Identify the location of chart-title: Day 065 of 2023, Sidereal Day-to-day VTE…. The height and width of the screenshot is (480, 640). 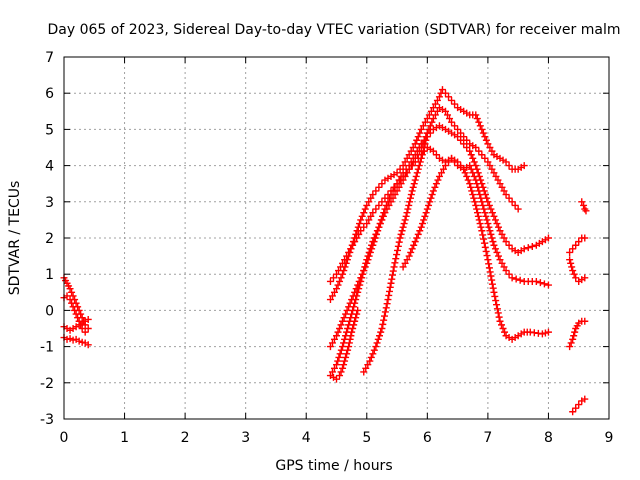
(334, 30).